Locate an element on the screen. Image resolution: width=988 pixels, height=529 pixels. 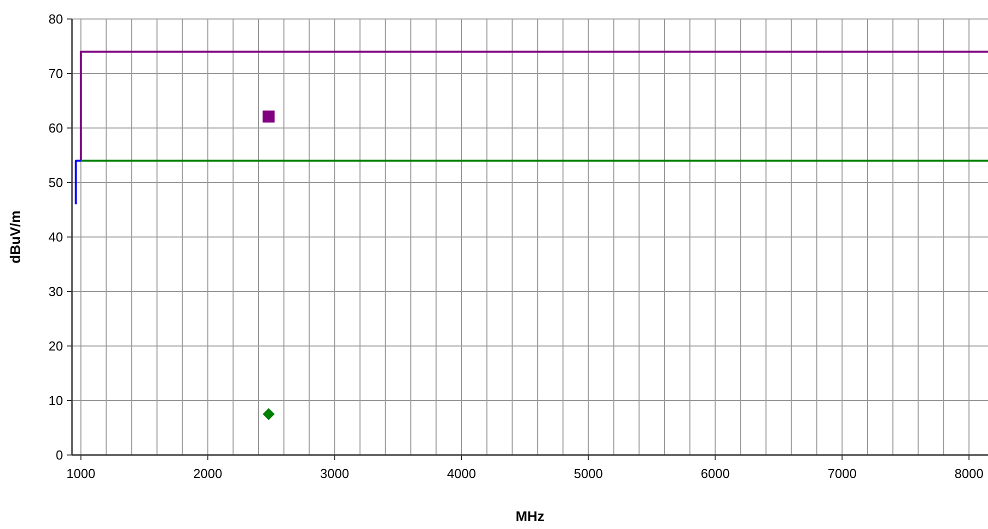
y-tick-label: 10 is located at coordinates (55, 400).